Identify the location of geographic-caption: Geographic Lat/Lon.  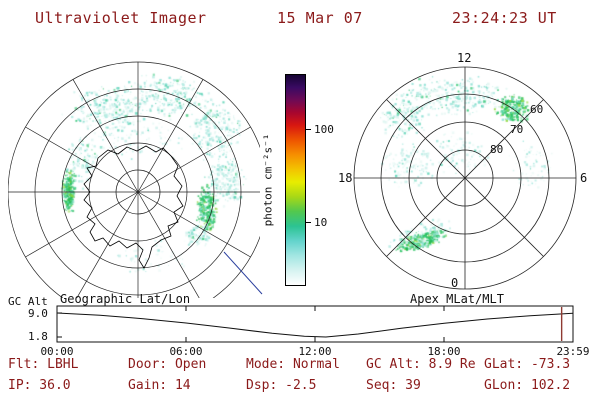
(125, 299).